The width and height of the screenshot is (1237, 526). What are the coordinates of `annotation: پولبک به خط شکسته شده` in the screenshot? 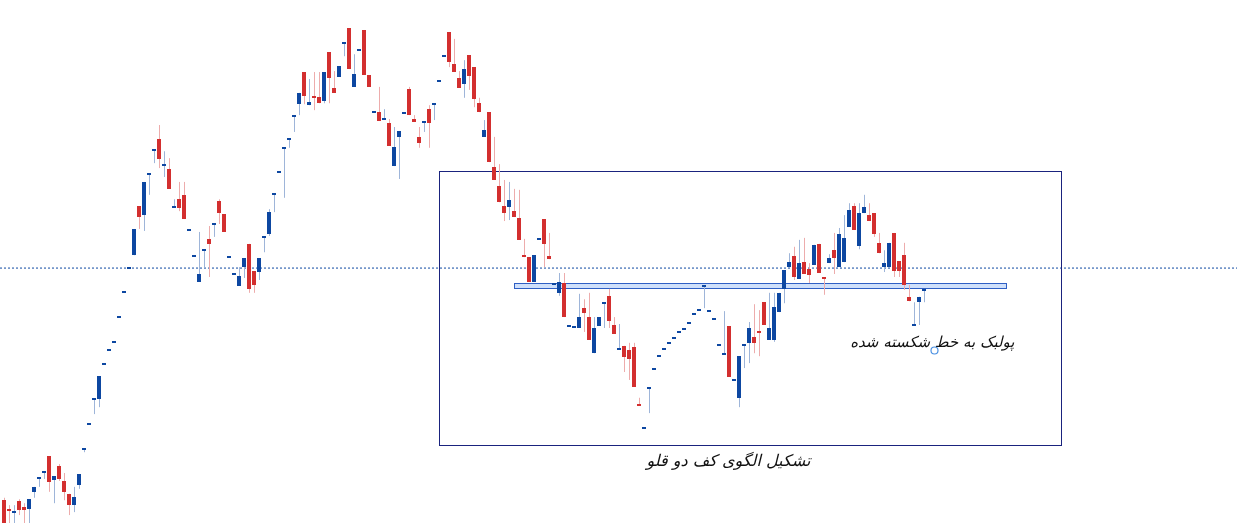 It's located at (932, 342).